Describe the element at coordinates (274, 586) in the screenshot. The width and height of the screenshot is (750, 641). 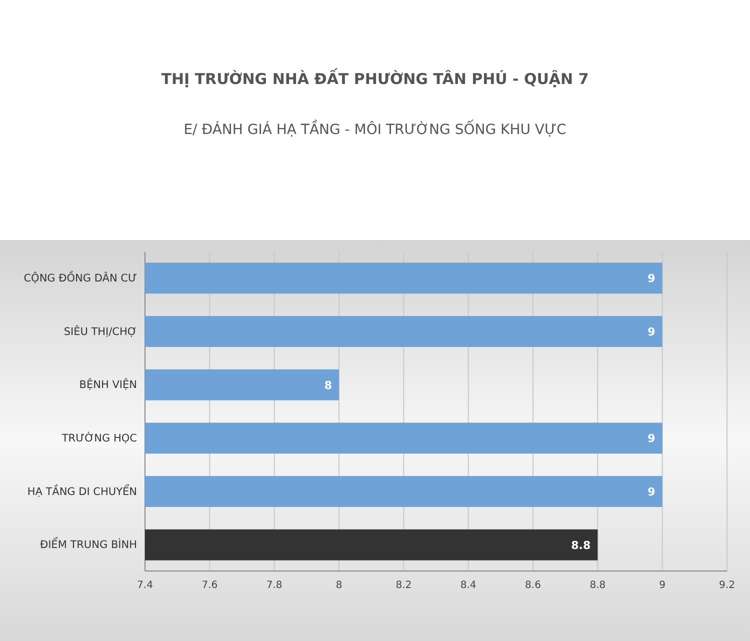
I see `x-tick-label: 7.8` at that location.